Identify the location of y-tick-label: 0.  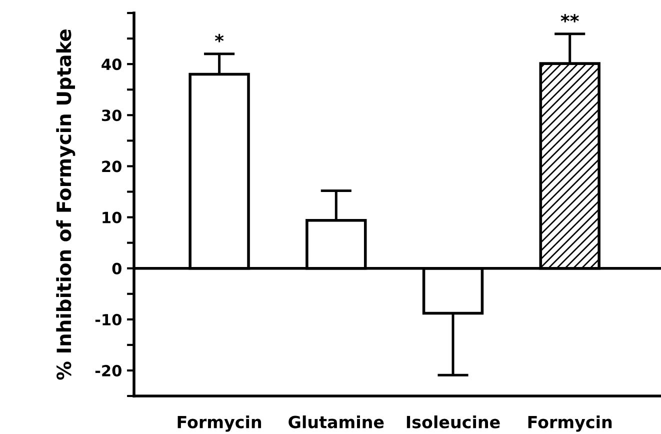
(117, 268).